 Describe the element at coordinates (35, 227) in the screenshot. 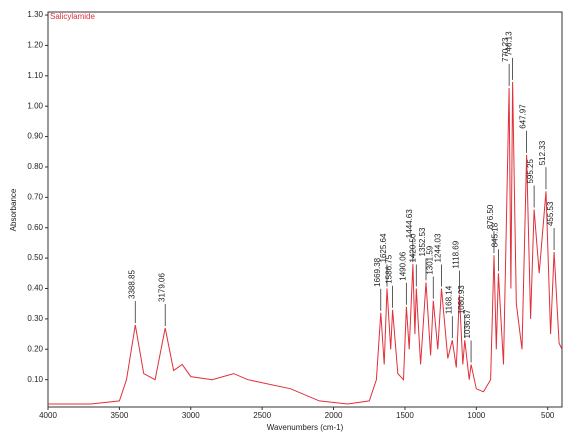

I see `y-tick-label: 0.60` at that location.